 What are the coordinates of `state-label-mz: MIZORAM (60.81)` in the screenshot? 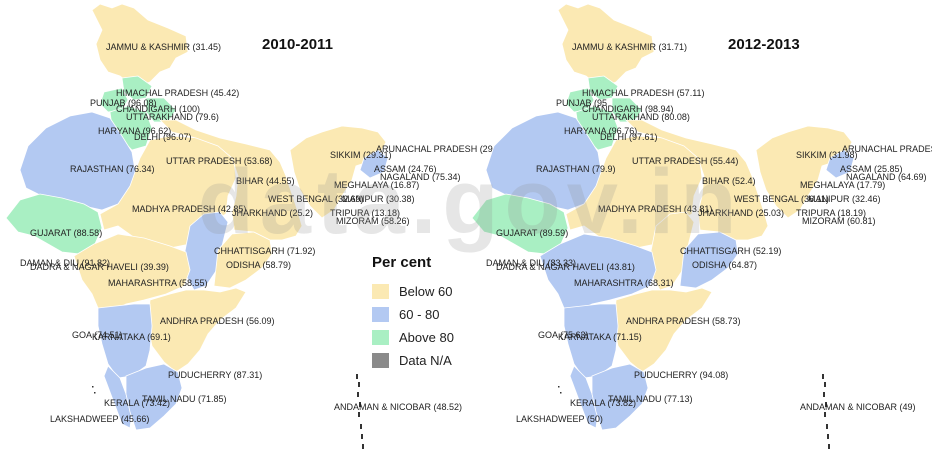 It's located at (839, 221).